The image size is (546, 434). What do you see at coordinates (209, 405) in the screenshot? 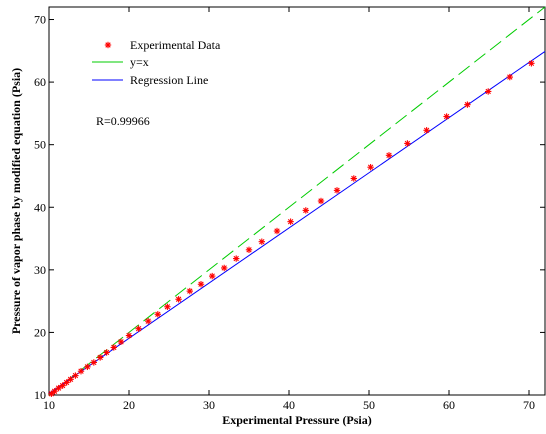
I see `x-tick-label: 30` at bounding box center [209, 405].